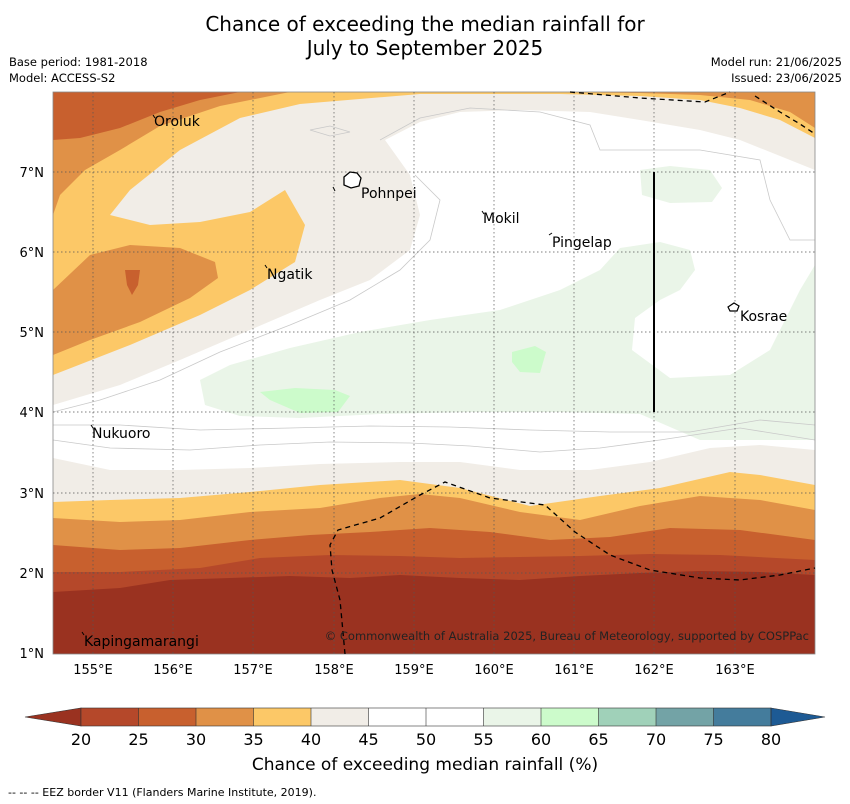 The height and width of the screenshot is (804, 850). I want to click on pohnpei-island-icon, so click(352, 180).